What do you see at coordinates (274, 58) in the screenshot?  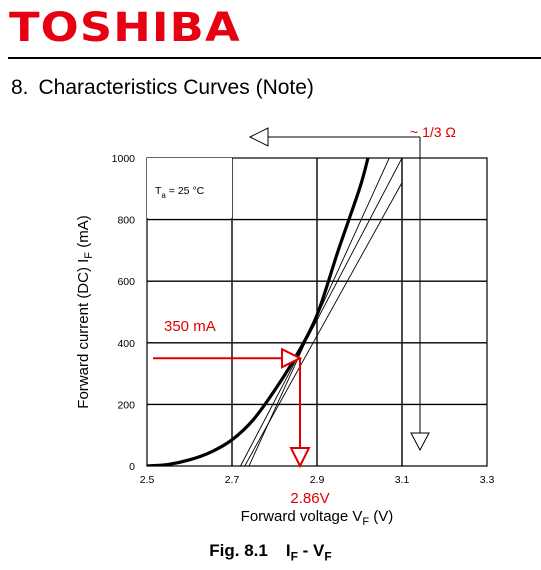 I see `header-divider` at bounding box center [274, 58].